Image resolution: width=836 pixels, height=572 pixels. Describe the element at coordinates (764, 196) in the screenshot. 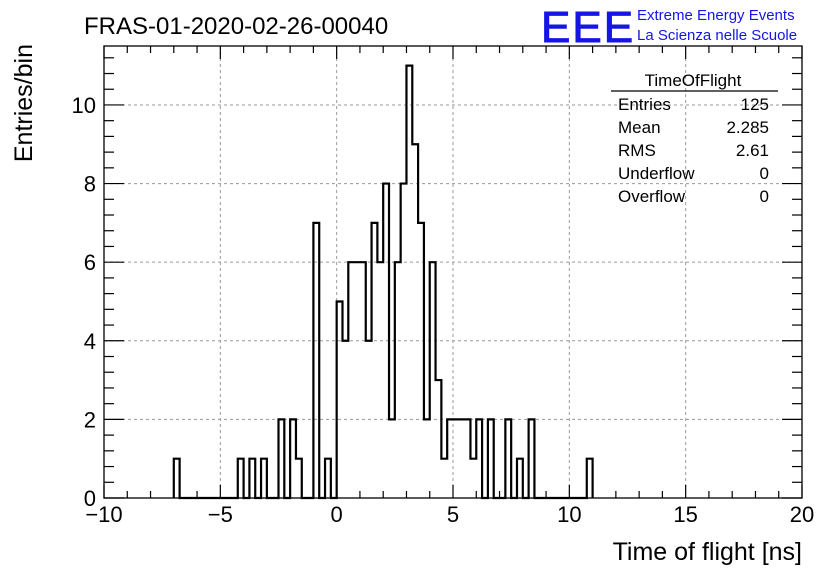

I see `stats-value-overflow: 0` at that location.